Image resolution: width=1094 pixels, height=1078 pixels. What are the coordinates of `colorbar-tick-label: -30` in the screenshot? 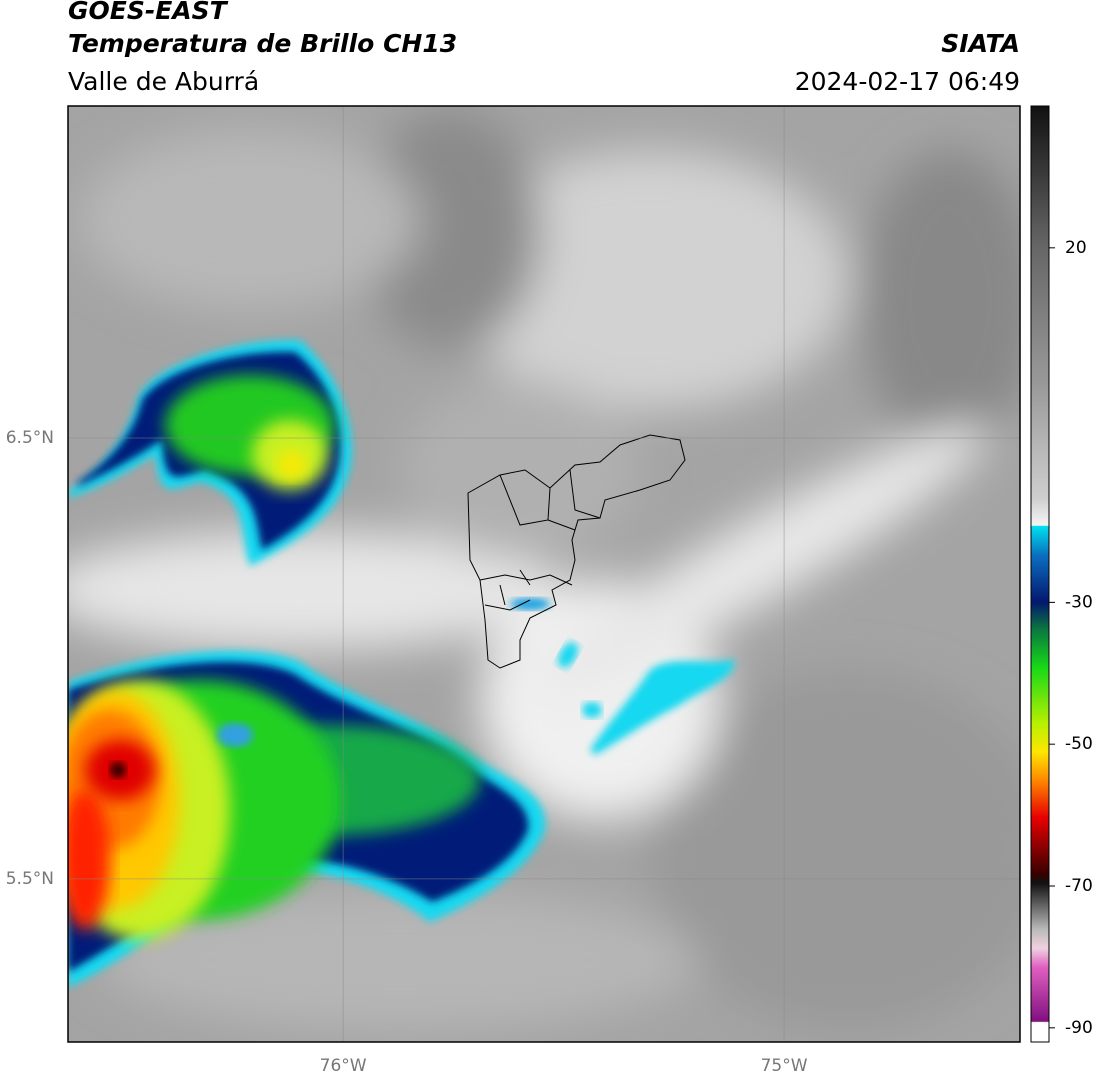 It's located at (1079, 602).